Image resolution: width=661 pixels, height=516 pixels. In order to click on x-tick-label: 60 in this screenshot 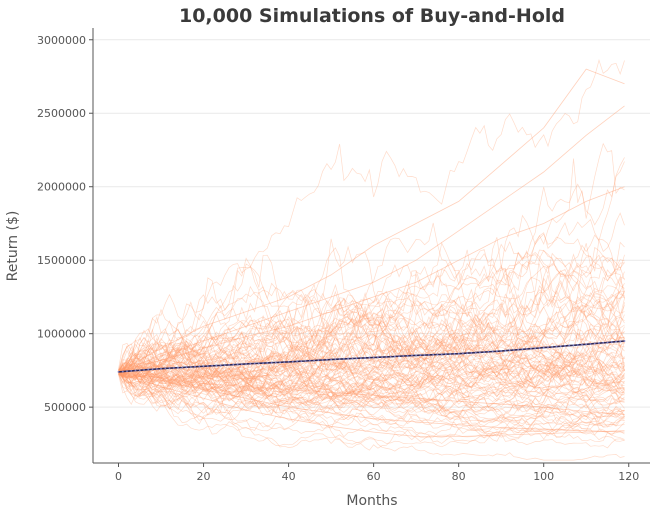, I will do `click(374, 476)`.